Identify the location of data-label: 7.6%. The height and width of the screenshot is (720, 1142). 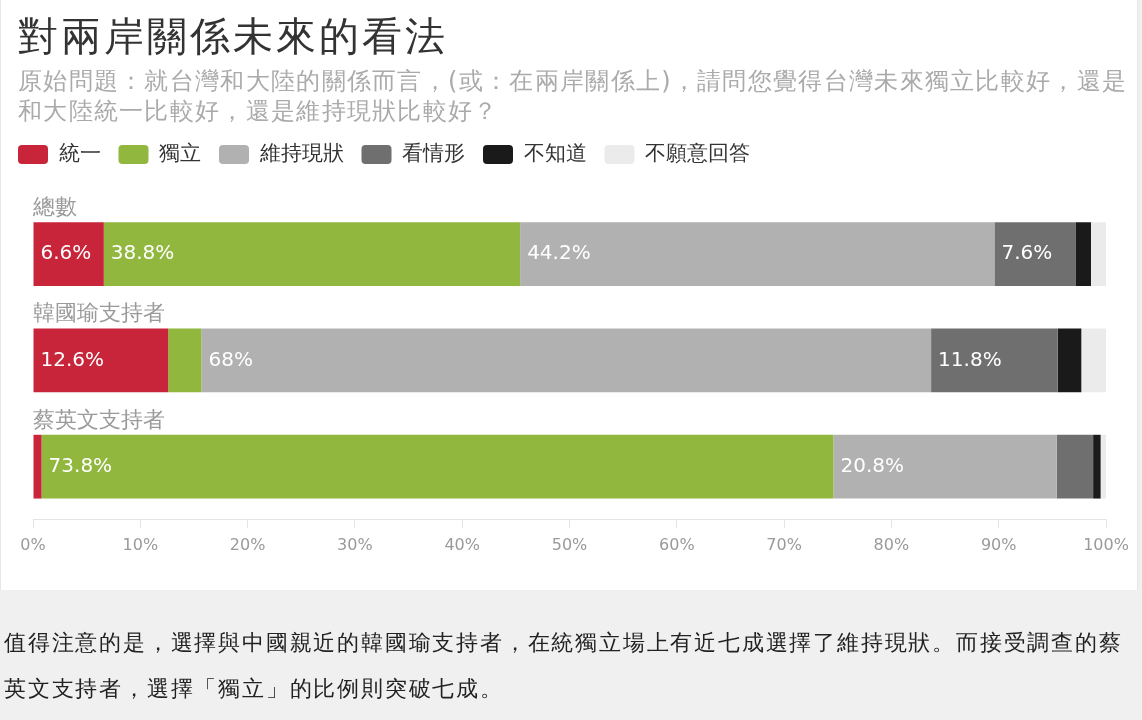
(1027, 252).